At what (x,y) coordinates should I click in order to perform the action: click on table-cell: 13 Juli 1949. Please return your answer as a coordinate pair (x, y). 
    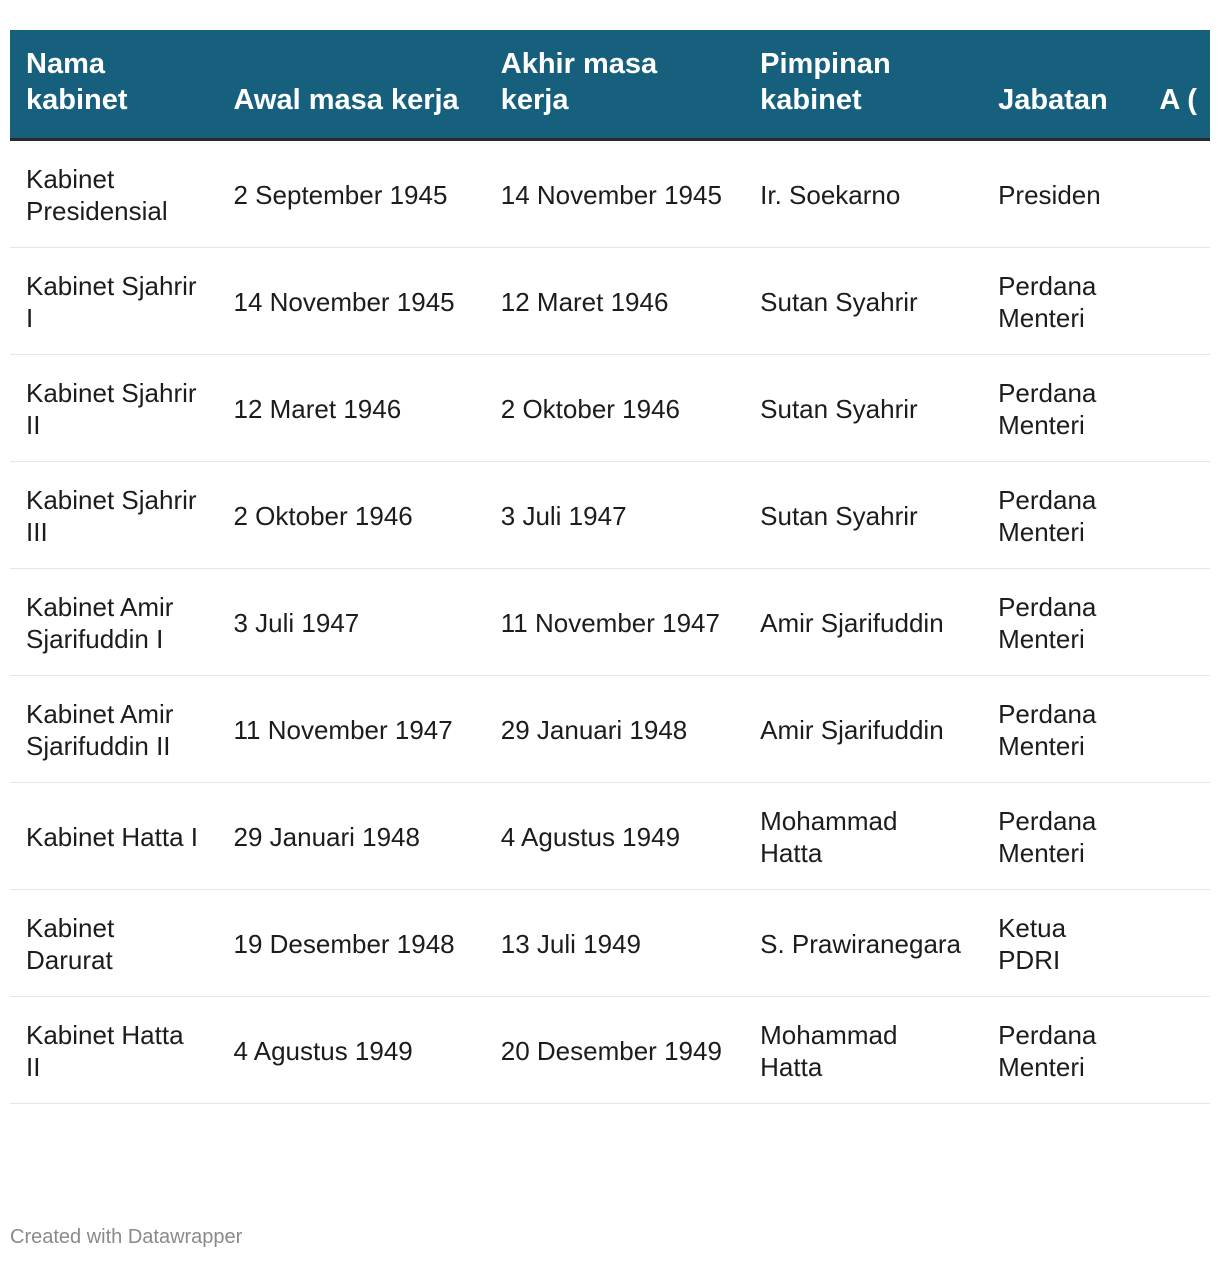
    Looking at the image, I should click on (614, 943).